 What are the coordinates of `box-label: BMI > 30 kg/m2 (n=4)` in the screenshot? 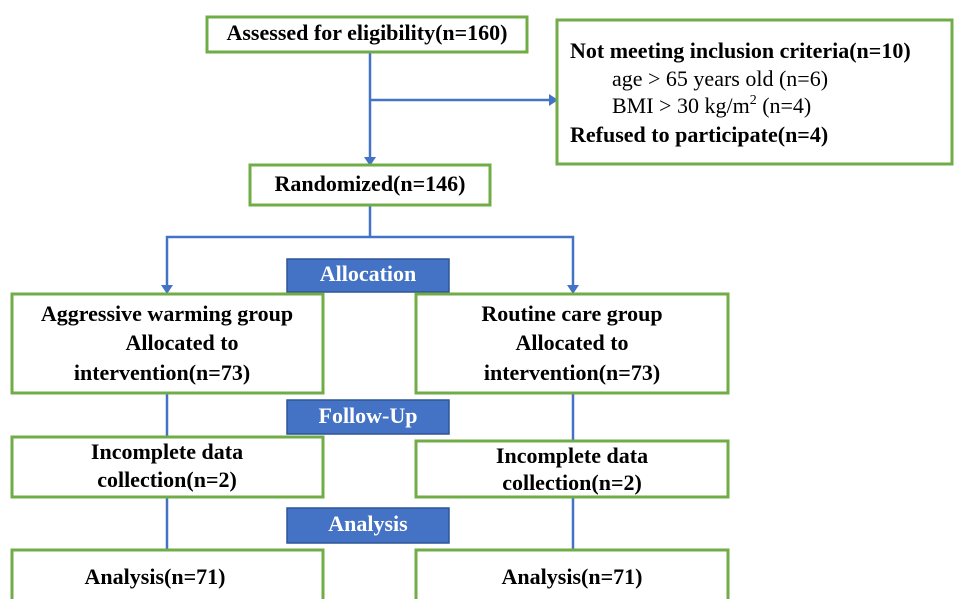 It's located at (711, 105).